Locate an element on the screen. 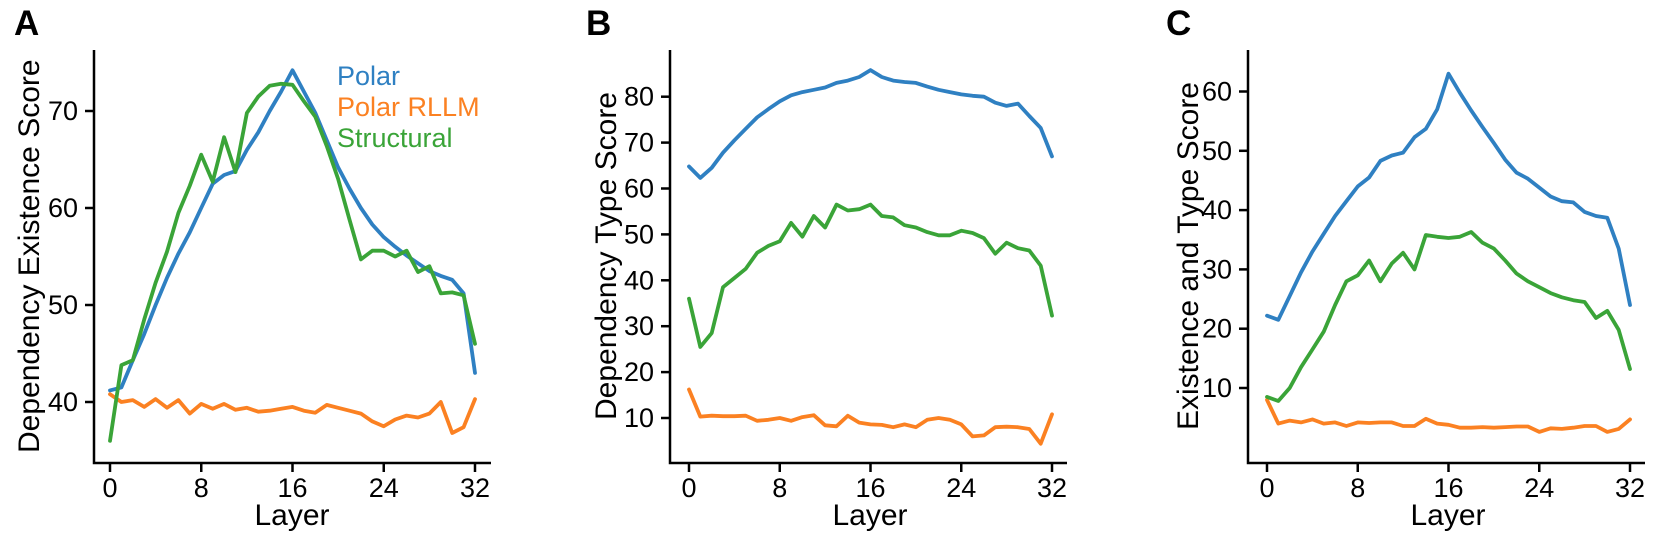  panel-b-y-axis-label: Dependency Type Score is located at coordinates (606, 256).